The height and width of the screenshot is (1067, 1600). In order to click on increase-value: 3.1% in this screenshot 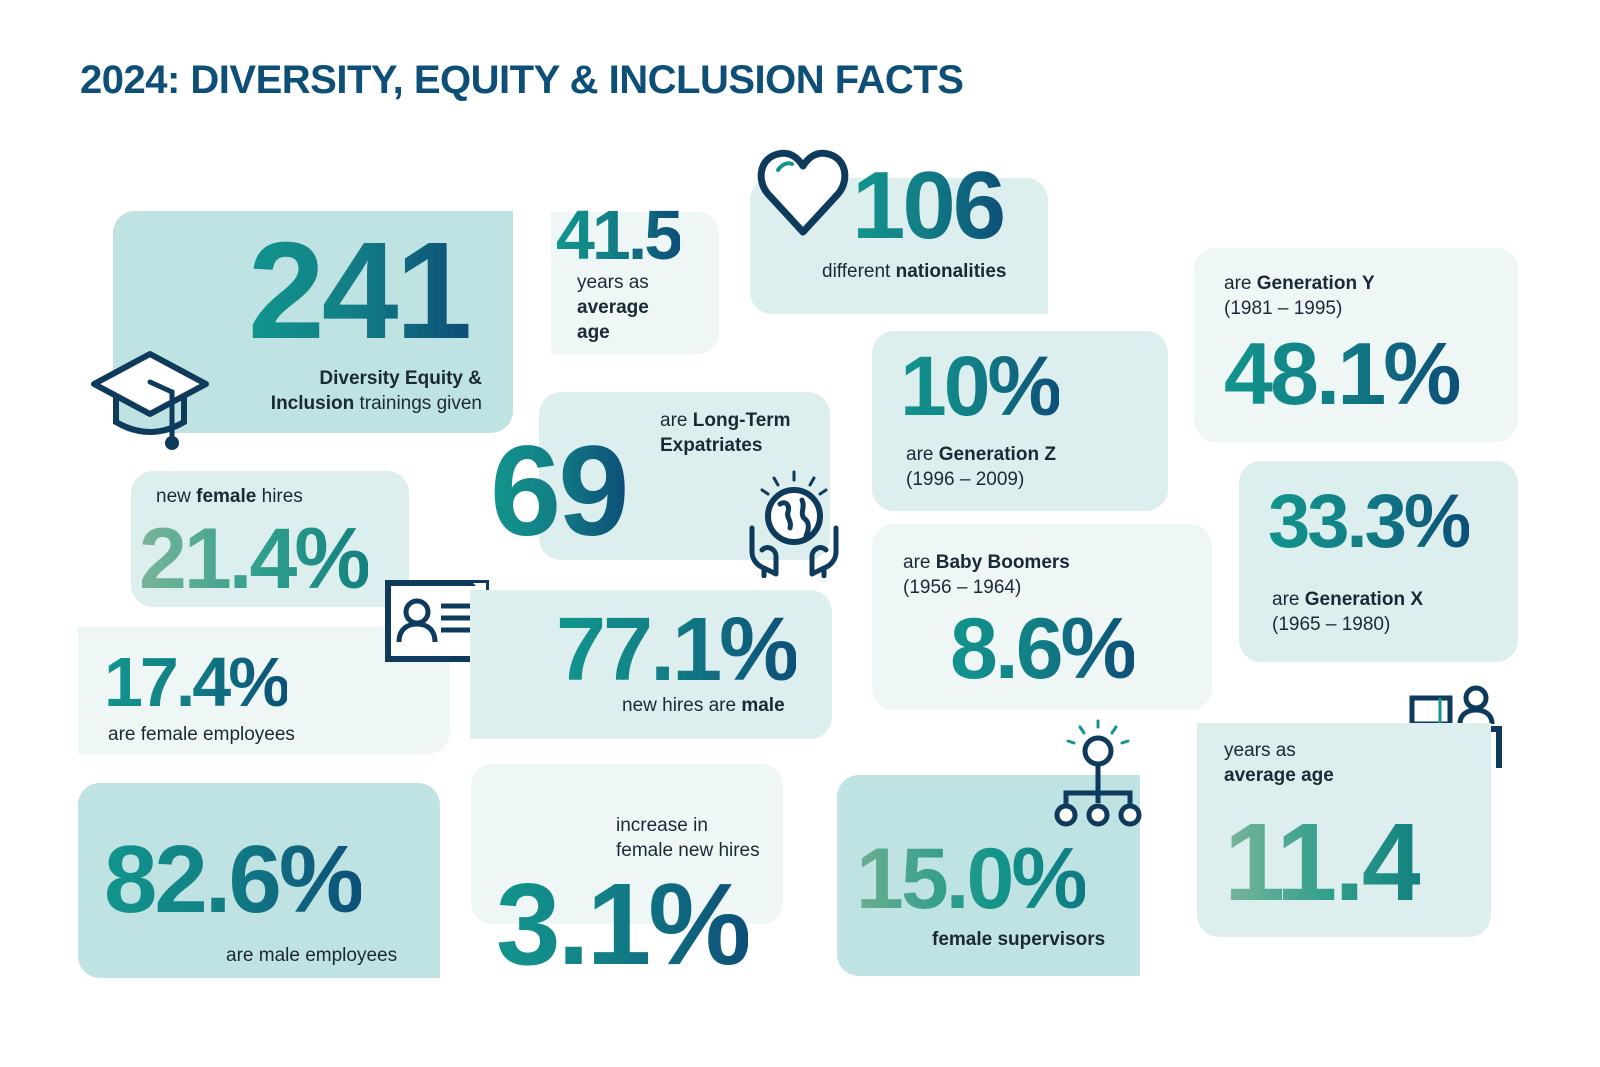, I will do `click(623, 924)`.